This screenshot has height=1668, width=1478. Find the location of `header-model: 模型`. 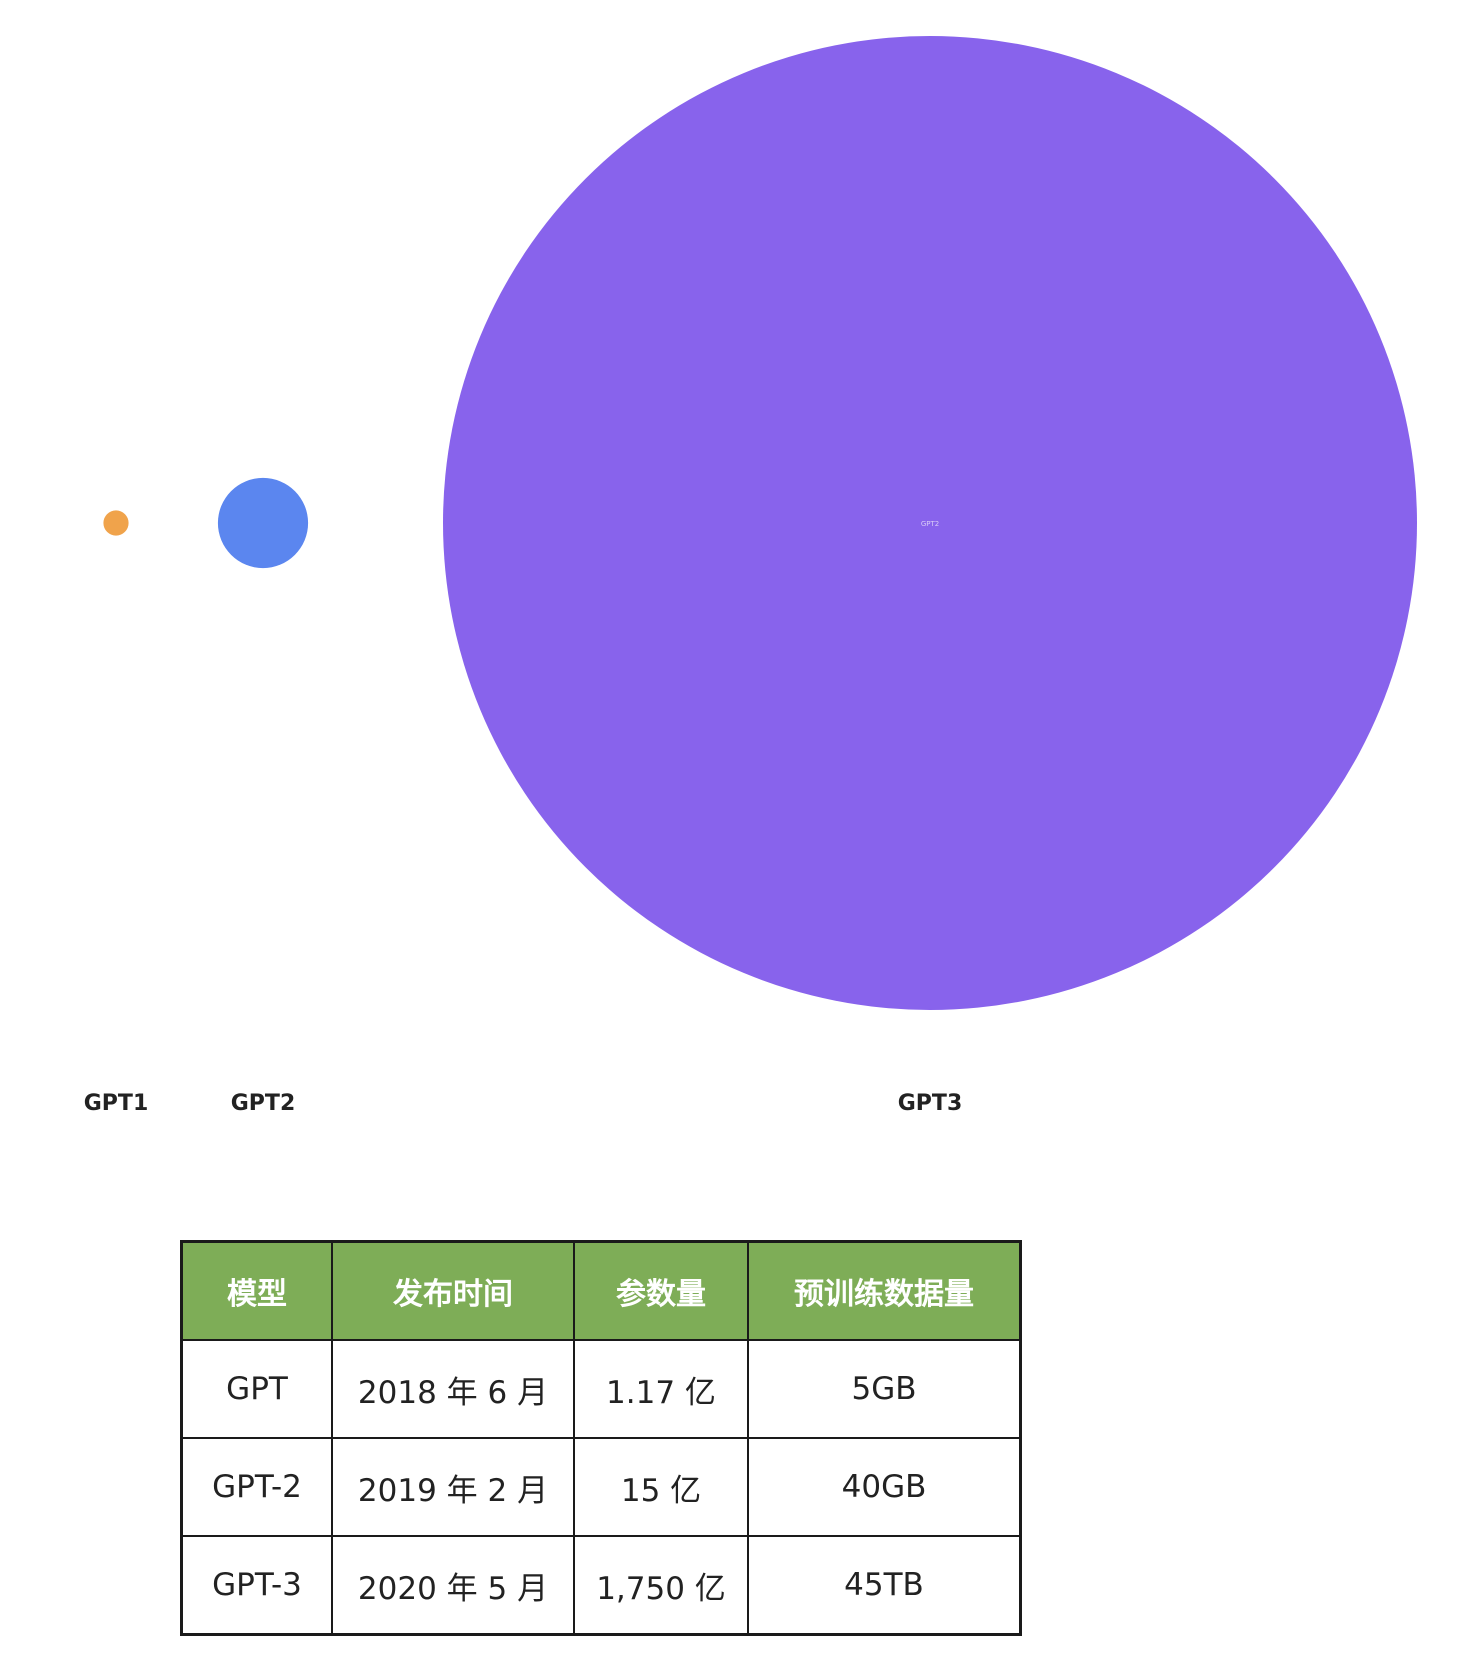

header-model: 模型 is located at coordinates (256, 1290).